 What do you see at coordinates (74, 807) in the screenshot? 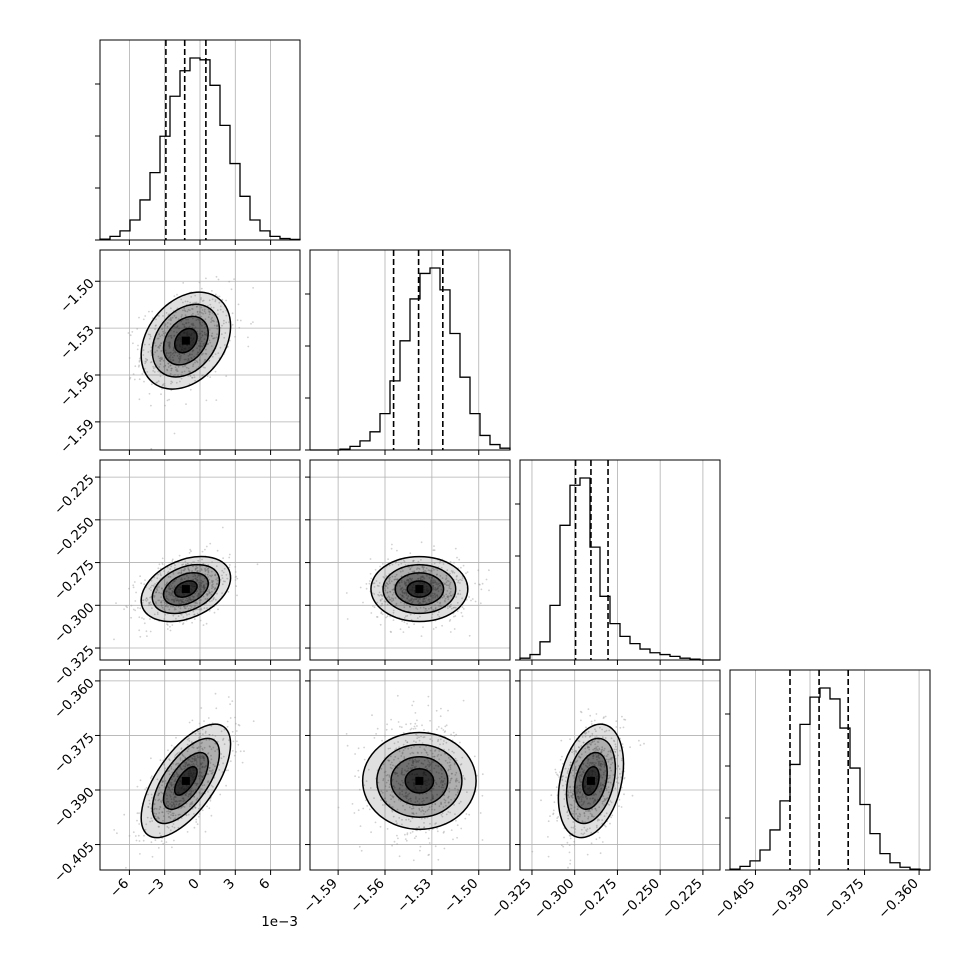
I see `y-tick-label: −0.390` at bounding box center [74, 807].